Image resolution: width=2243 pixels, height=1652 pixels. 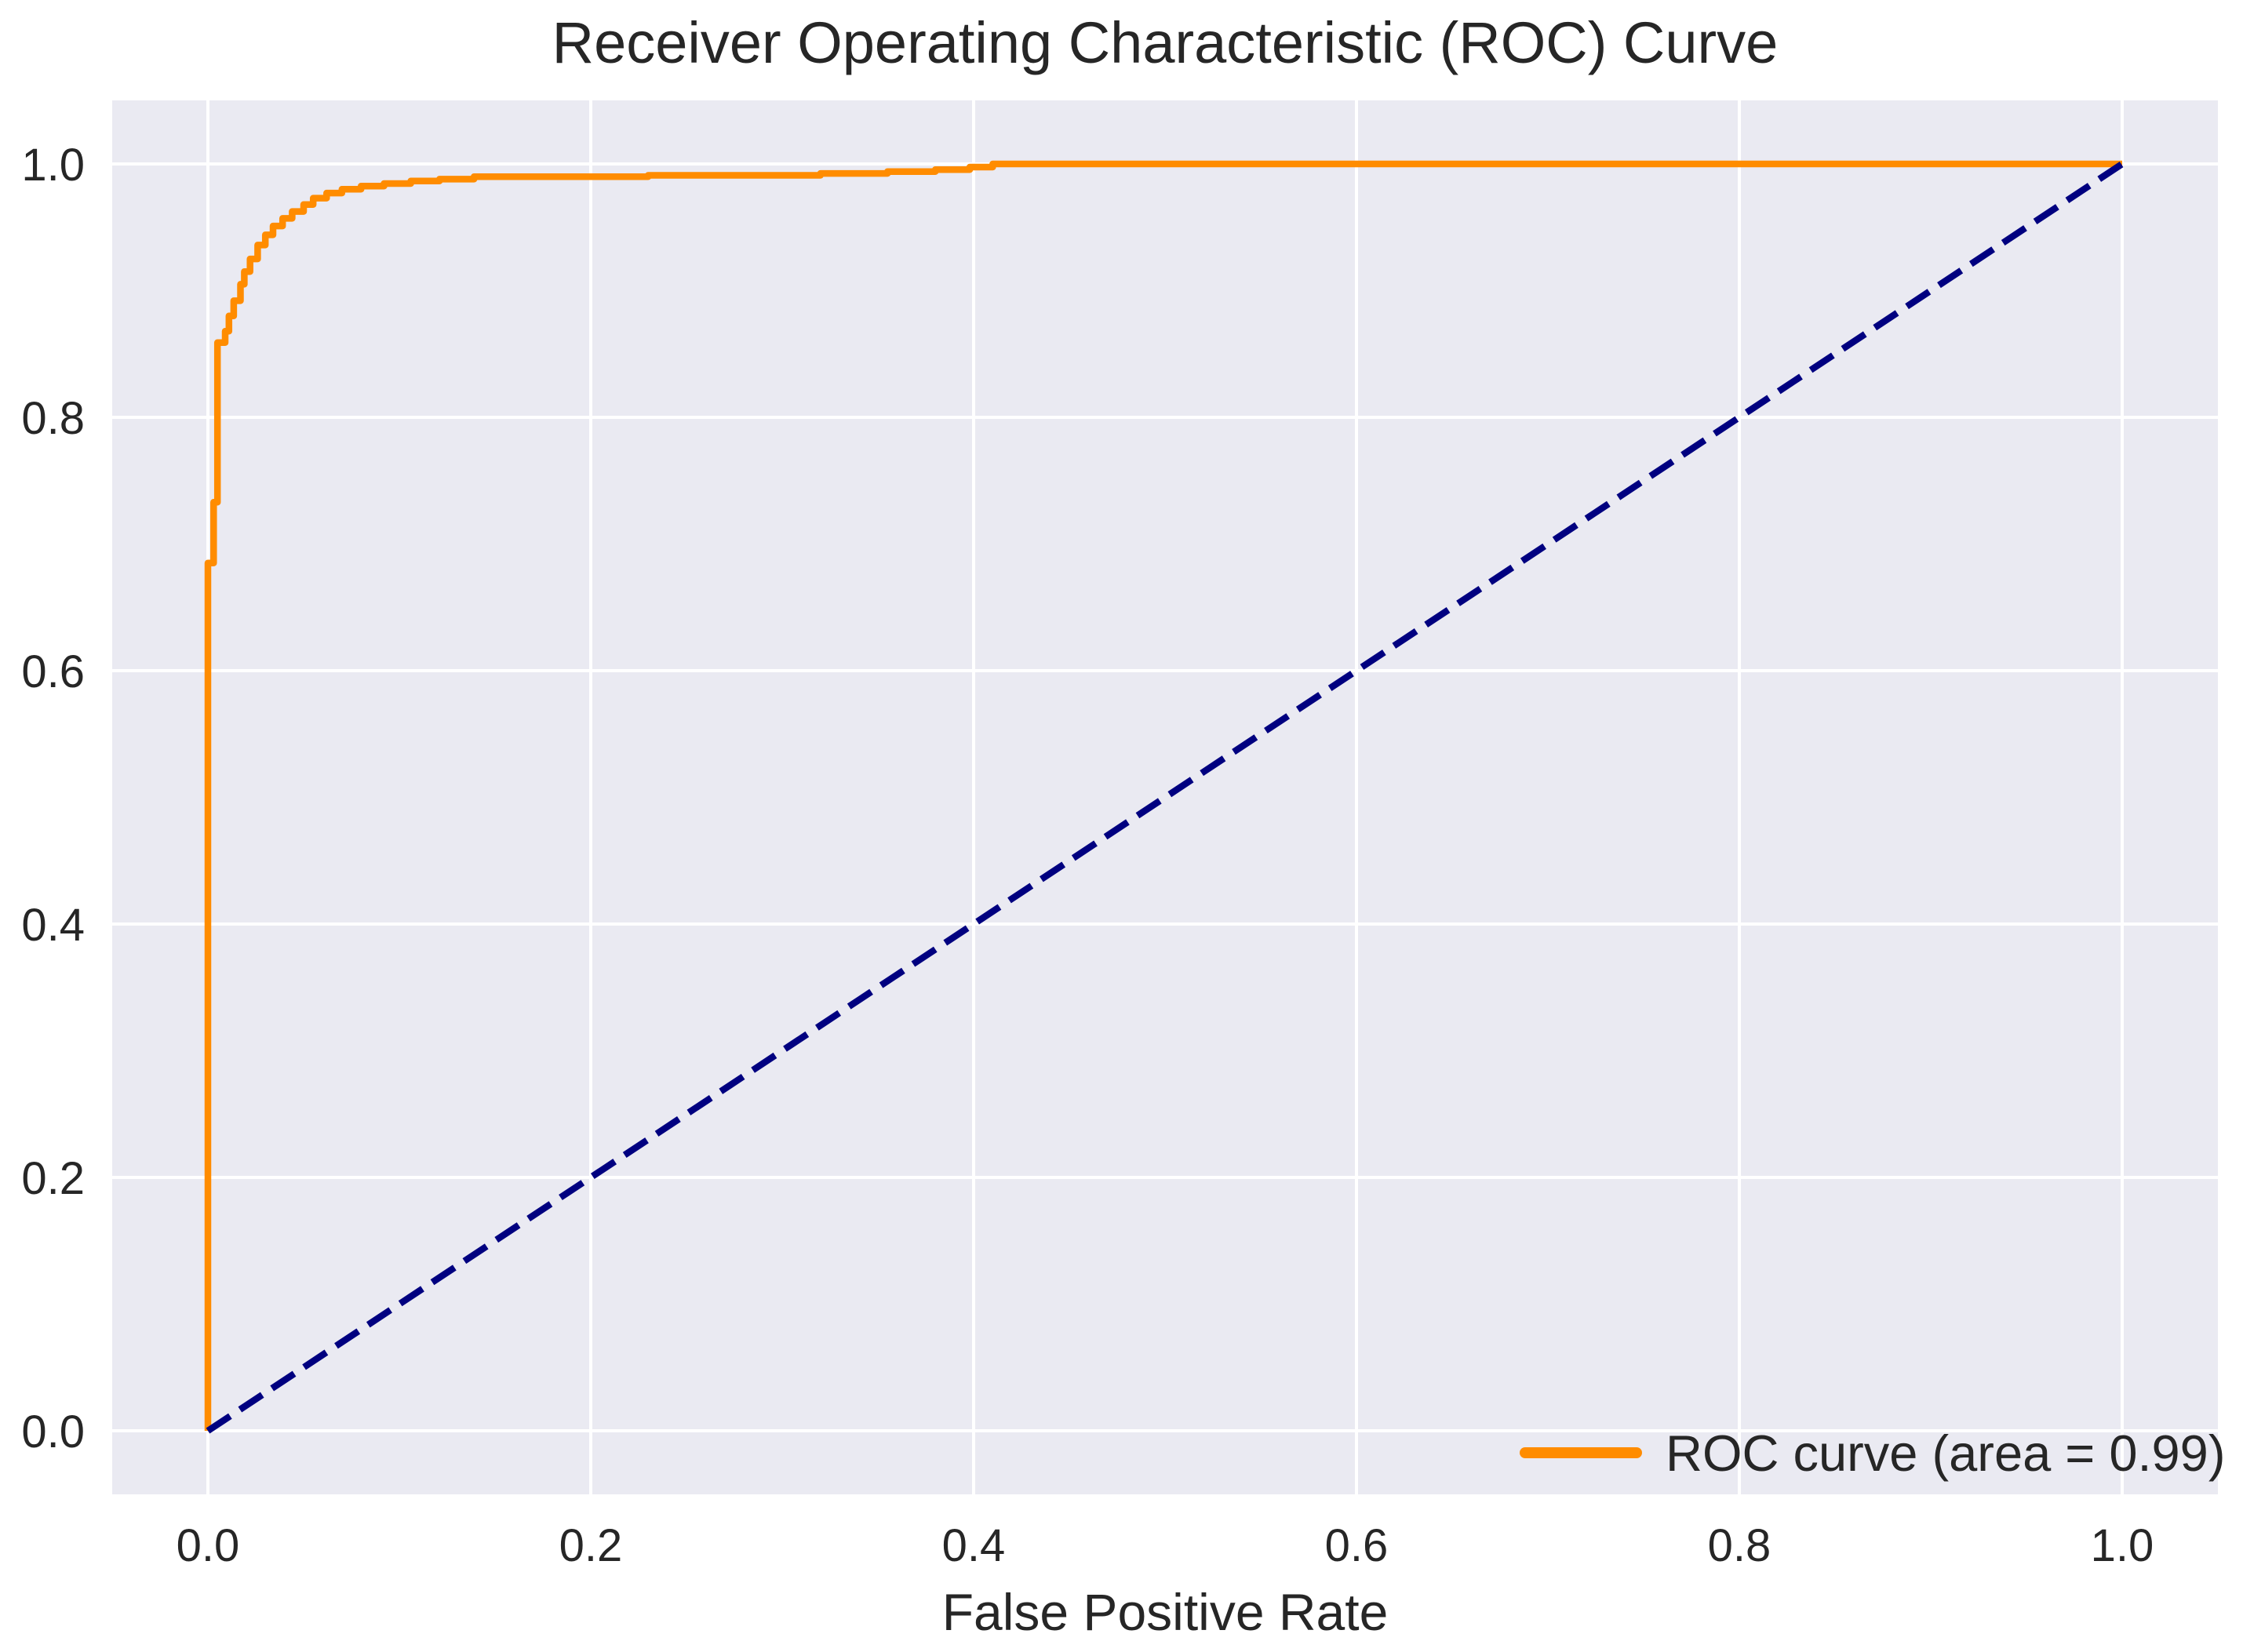 What do you see at coordinates (53, 672) in the screenshot?
I see `y-tick-label: 0.6` at bounding box center [53, 672].